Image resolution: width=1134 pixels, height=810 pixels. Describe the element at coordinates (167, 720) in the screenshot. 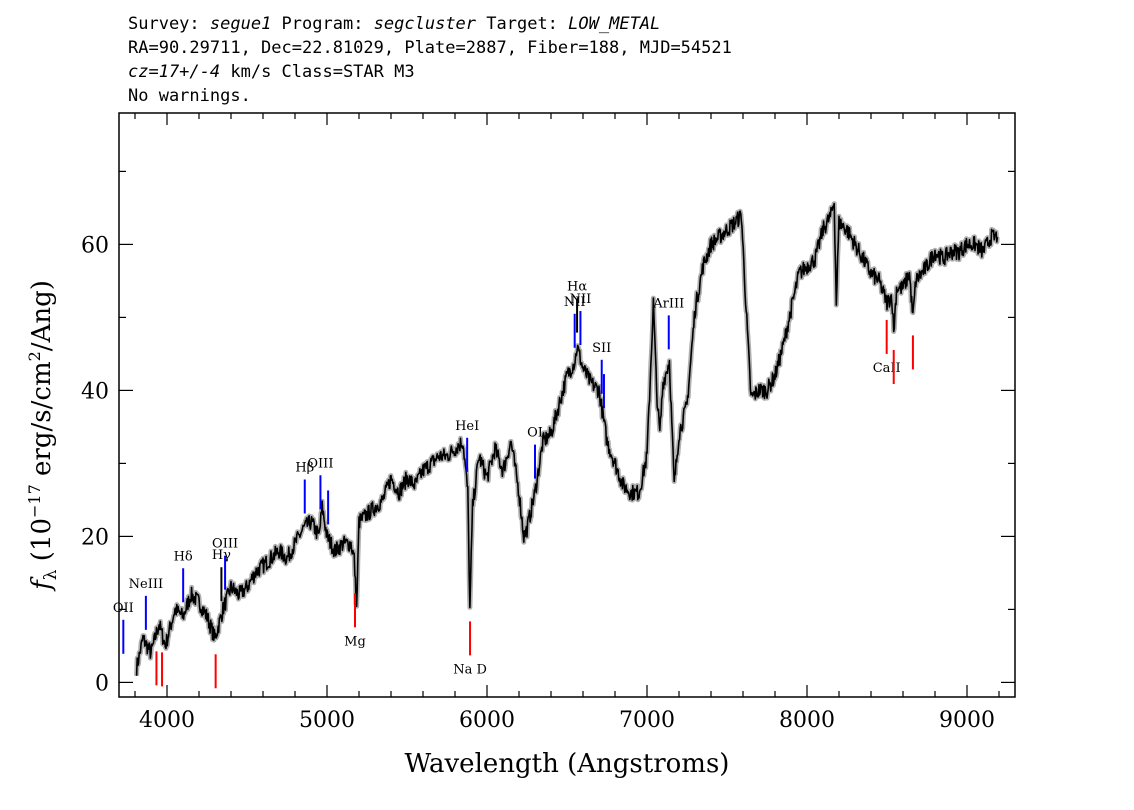

I see `x-tick-label: 4000` at that location.